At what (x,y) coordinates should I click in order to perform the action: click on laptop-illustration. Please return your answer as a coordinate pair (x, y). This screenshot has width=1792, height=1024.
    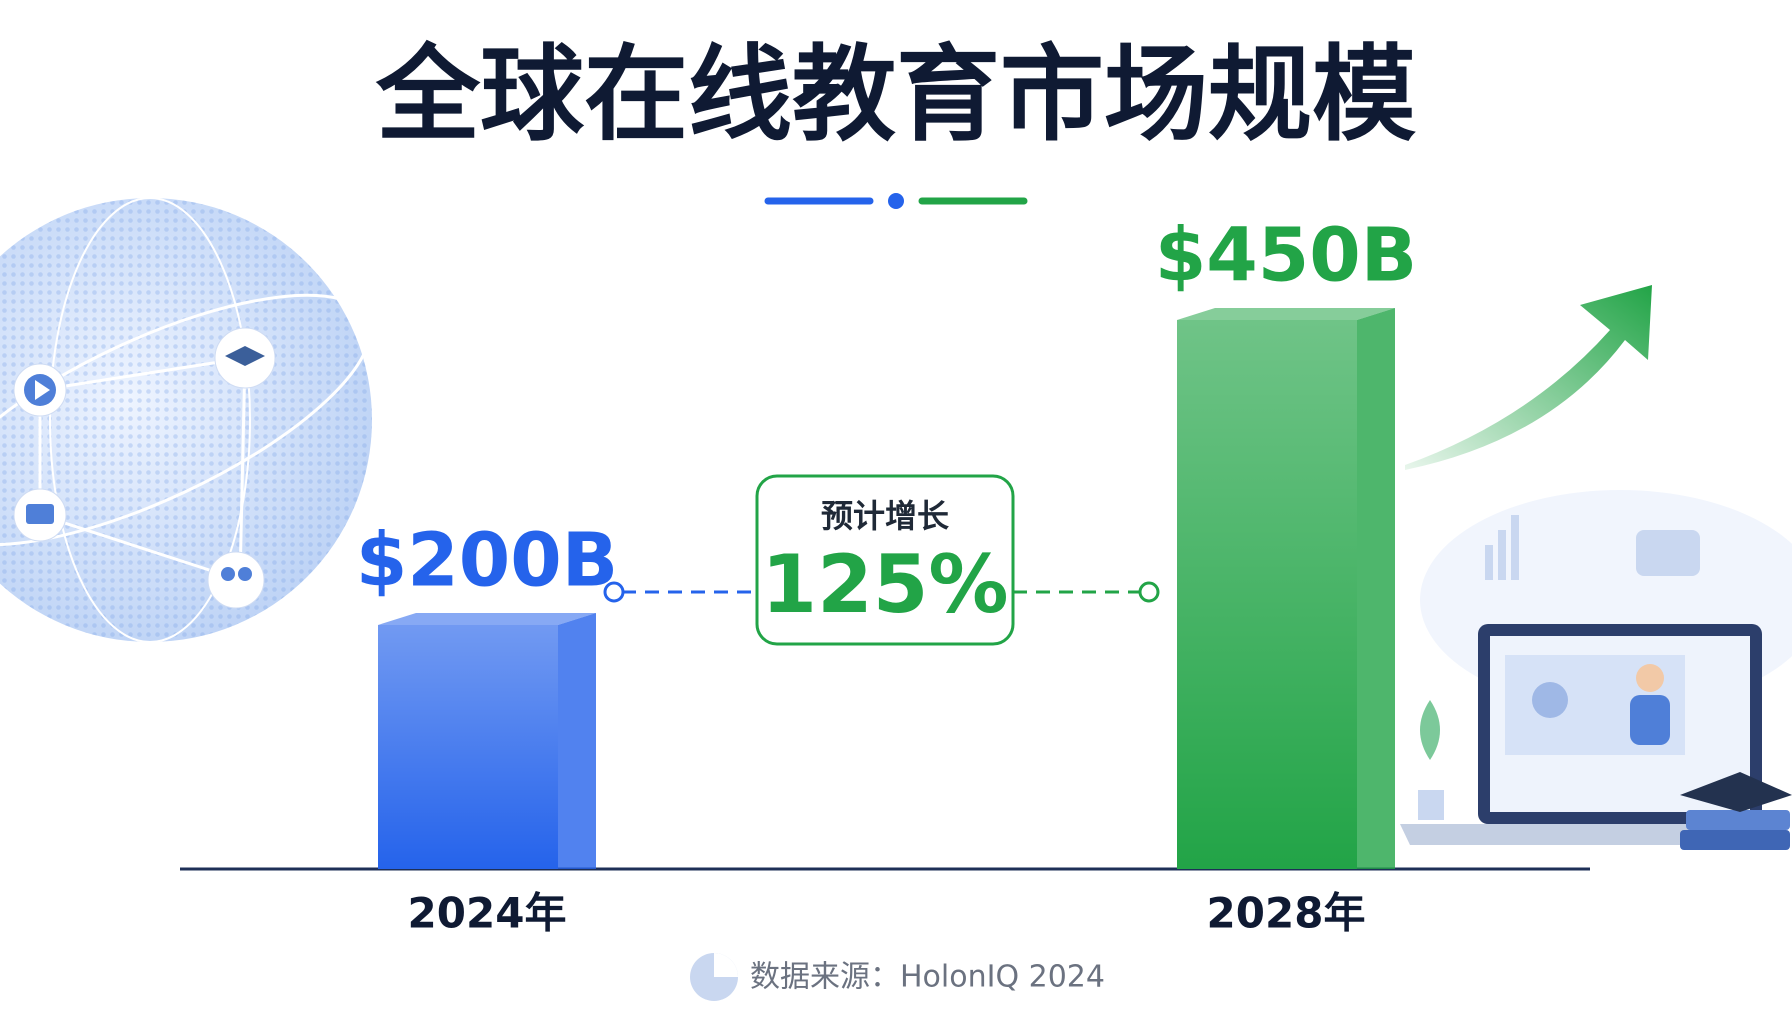
    Looking at the image, I should click on (1596, 670).